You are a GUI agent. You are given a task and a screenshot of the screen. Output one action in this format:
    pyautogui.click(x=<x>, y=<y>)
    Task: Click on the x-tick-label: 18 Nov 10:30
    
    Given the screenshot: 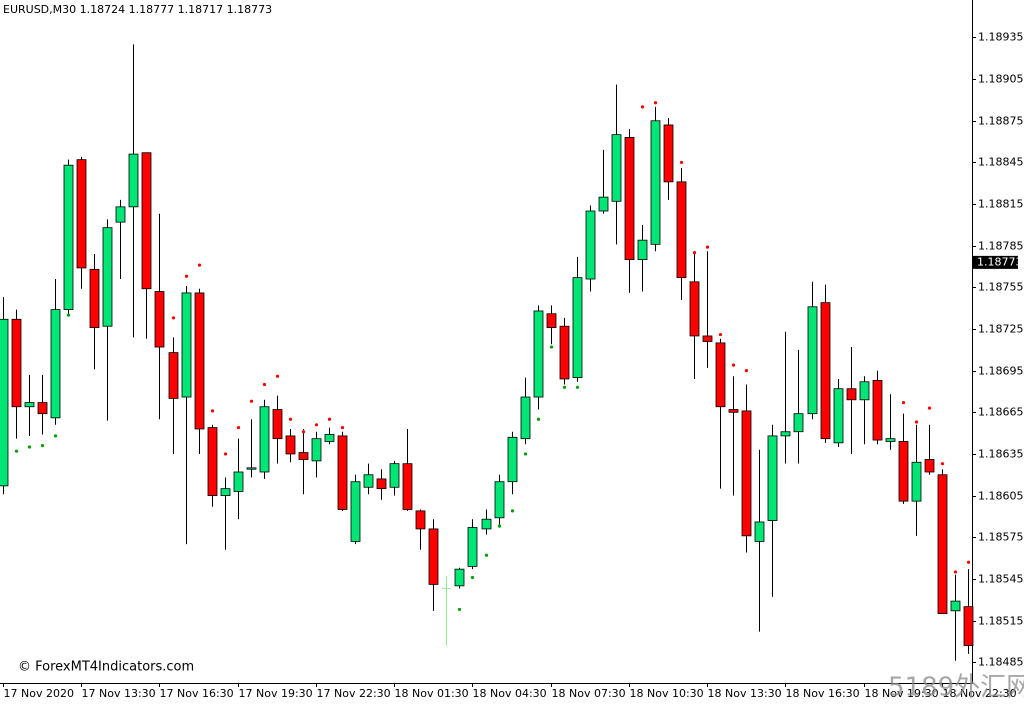 What is the action you would take?
    pyautogui.click(x=667, y=693)
    